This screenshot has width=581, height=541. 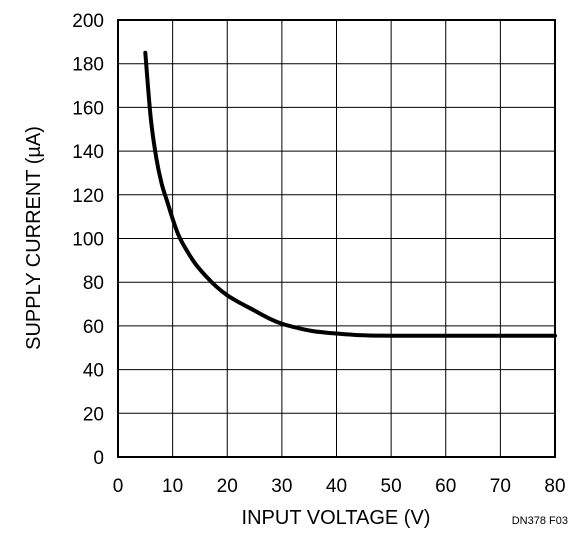 I want to click on x-axis-tick-labels: 0 10 20 30 40 50 60 70 80, so click(x=339, y=486).